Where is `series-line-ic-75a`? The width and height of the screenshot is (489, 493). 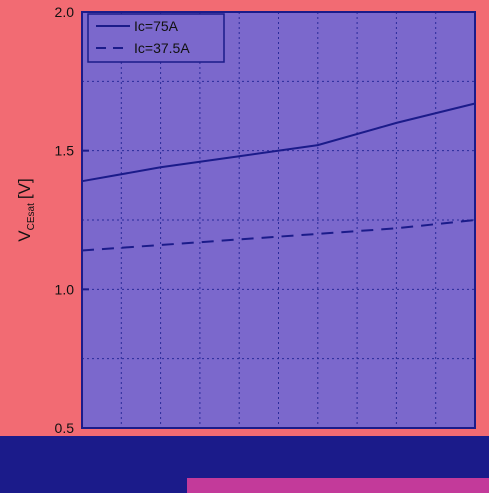
series-line-ic-75a is located at coordinates (278, 142).